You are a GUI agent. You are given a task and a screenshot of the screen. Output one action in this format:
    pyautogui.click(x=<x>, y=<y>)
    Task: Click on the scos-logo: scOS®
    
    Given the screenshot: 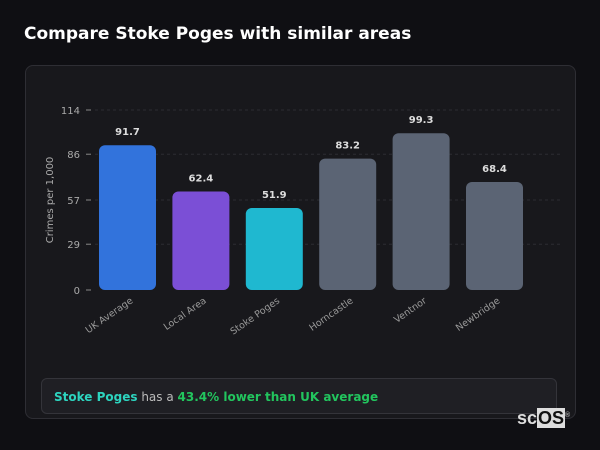 What is the action you would take?
    pyautogui.click(x=543, y=418)
    